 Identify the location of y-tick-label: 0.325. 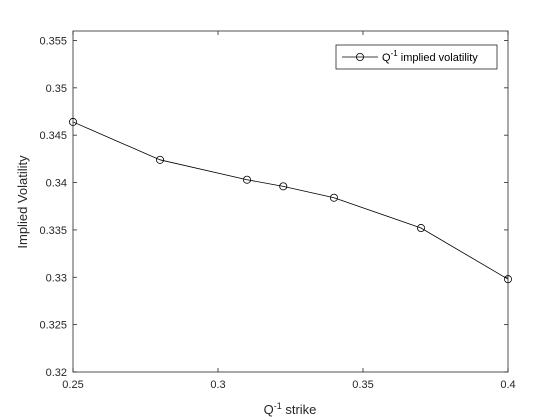
(53, 326).